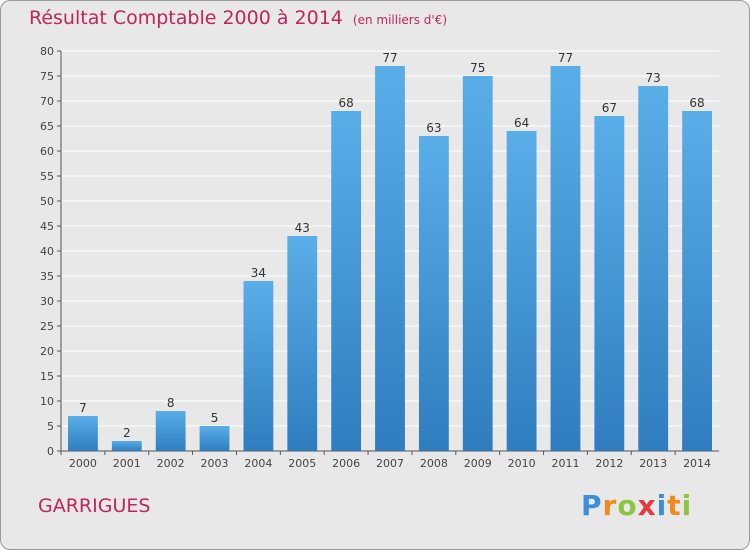 This screenshot has height=550, width=750. Describe the element at coordinates (390, 463) in the screenshot. I see `x-tick-label: 2007` at that location.